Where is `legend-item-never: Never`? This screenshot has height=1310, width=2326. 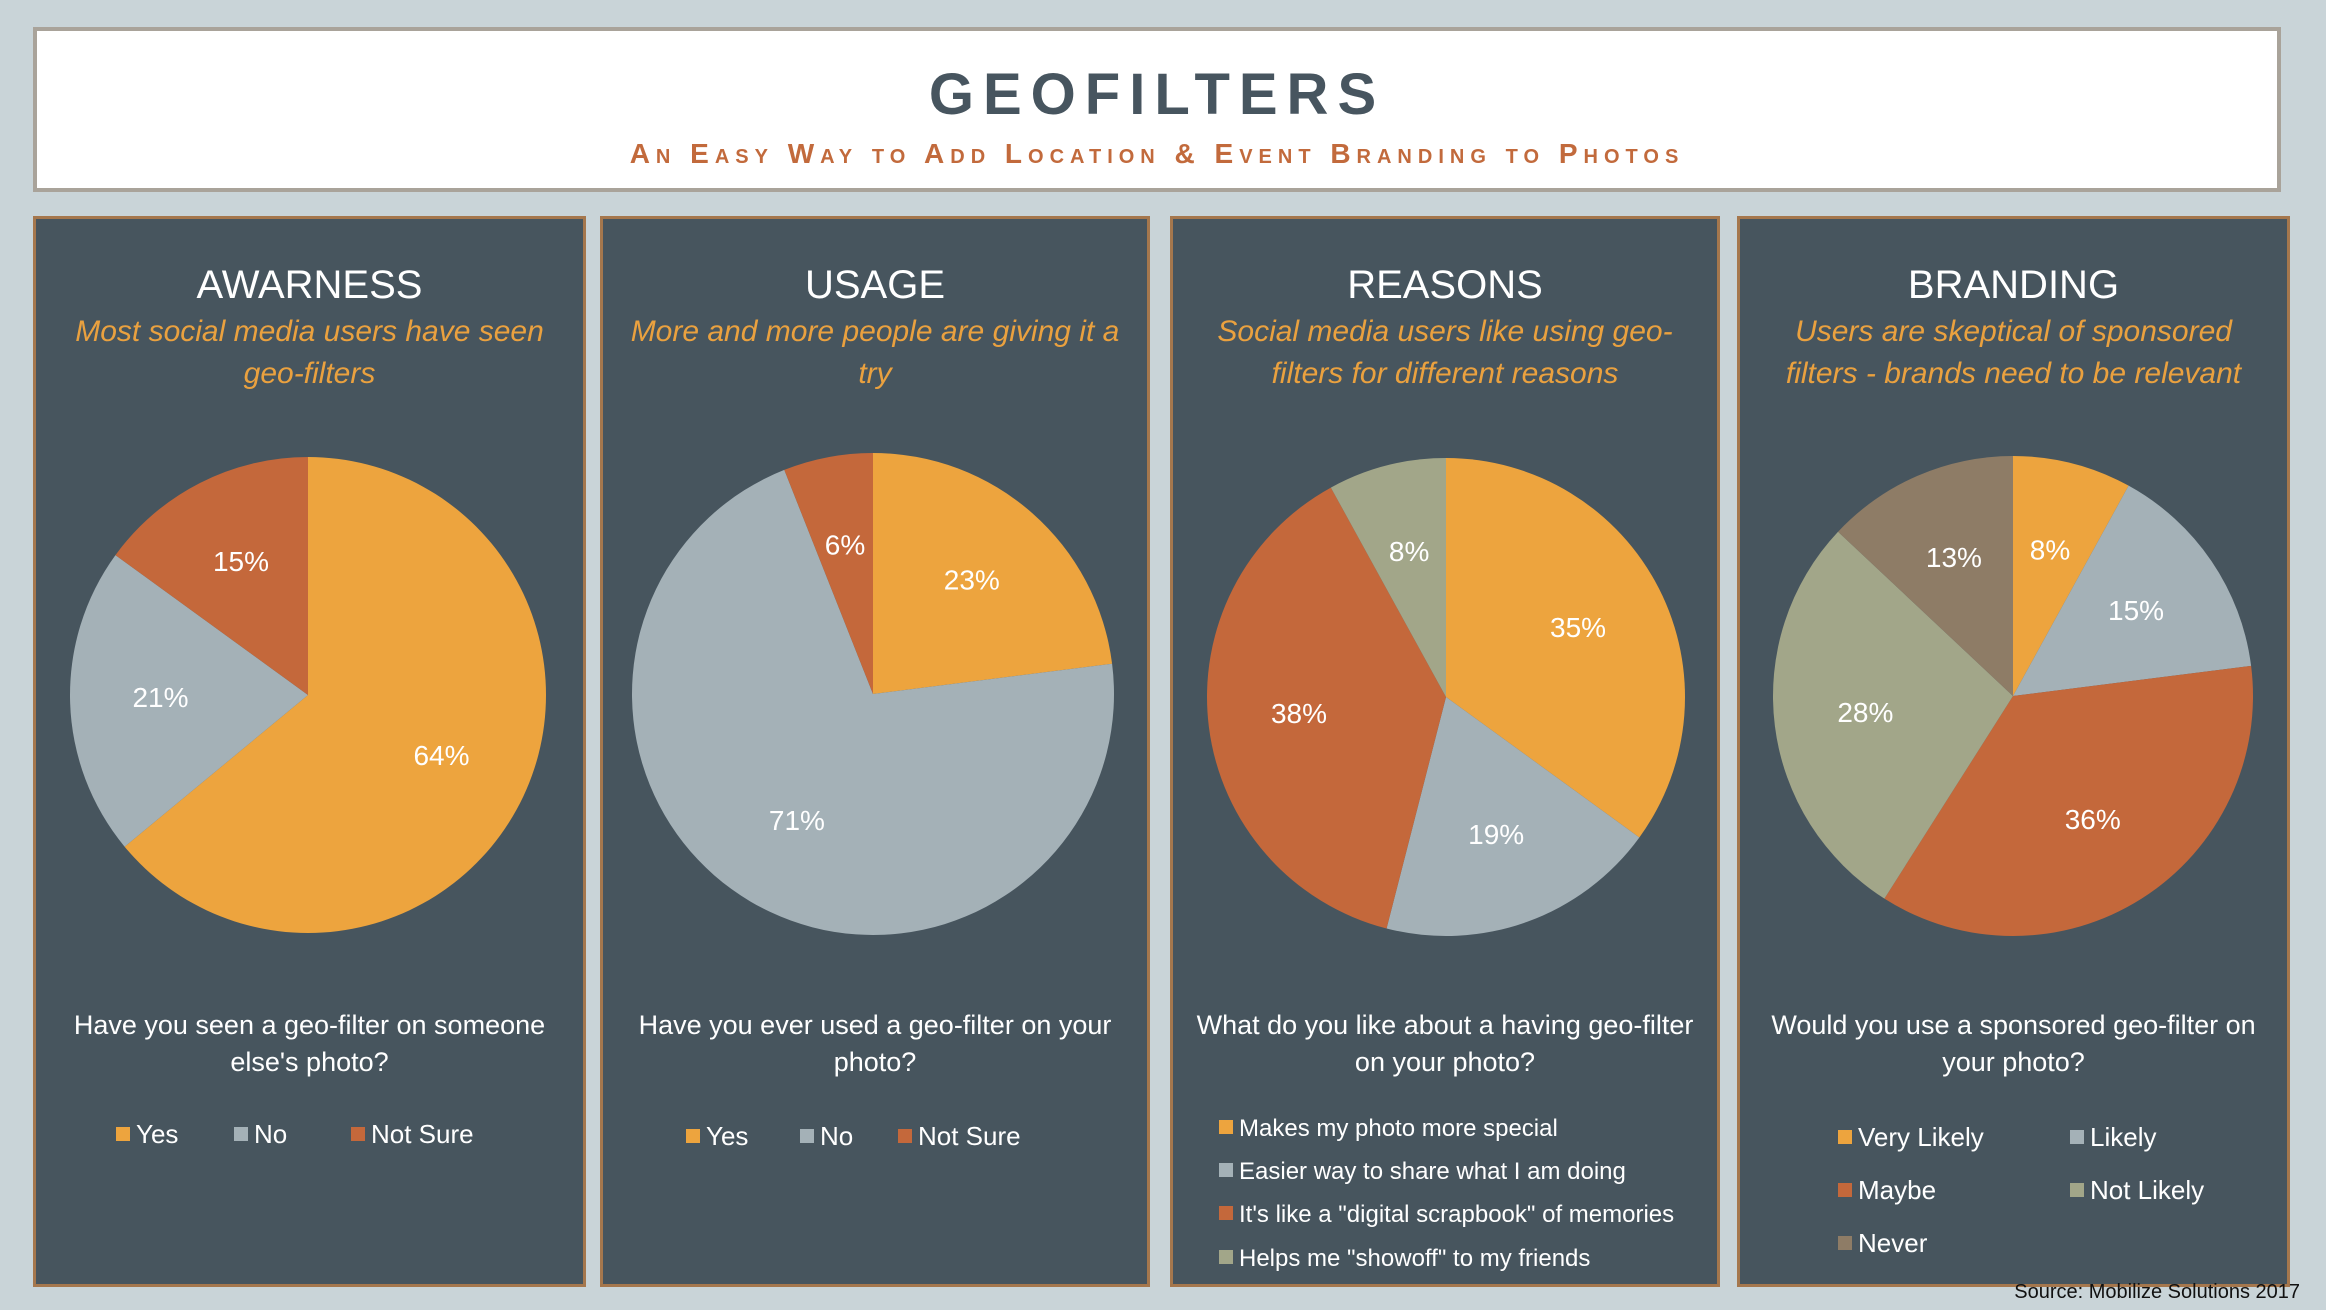
legend-item-never: Never is located at coordinates (1882, 1243).